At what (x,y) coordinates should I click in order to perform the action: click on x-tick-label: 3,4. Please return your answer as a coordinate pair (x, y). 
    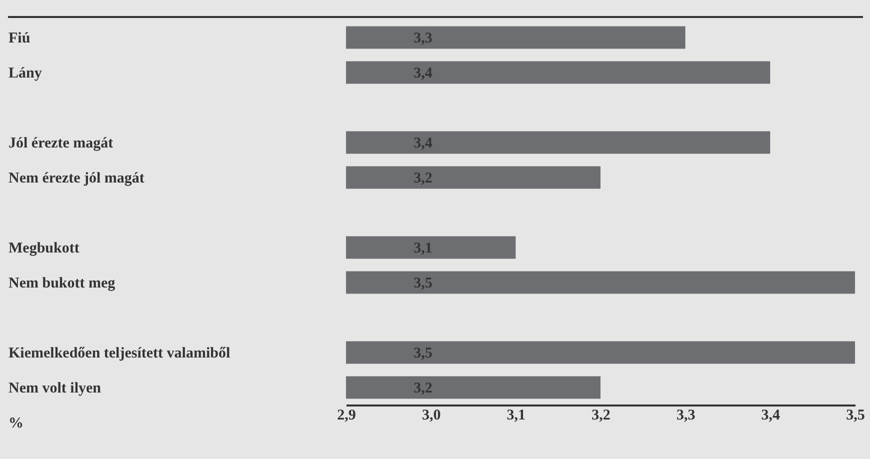
    Looking at the image, I should click on (771, 416).